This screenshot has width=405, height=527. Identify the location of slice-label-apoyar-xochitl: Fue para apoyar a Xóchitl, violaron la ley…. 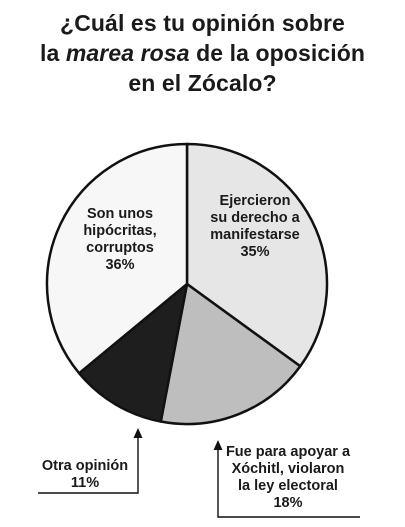
(288, 477).